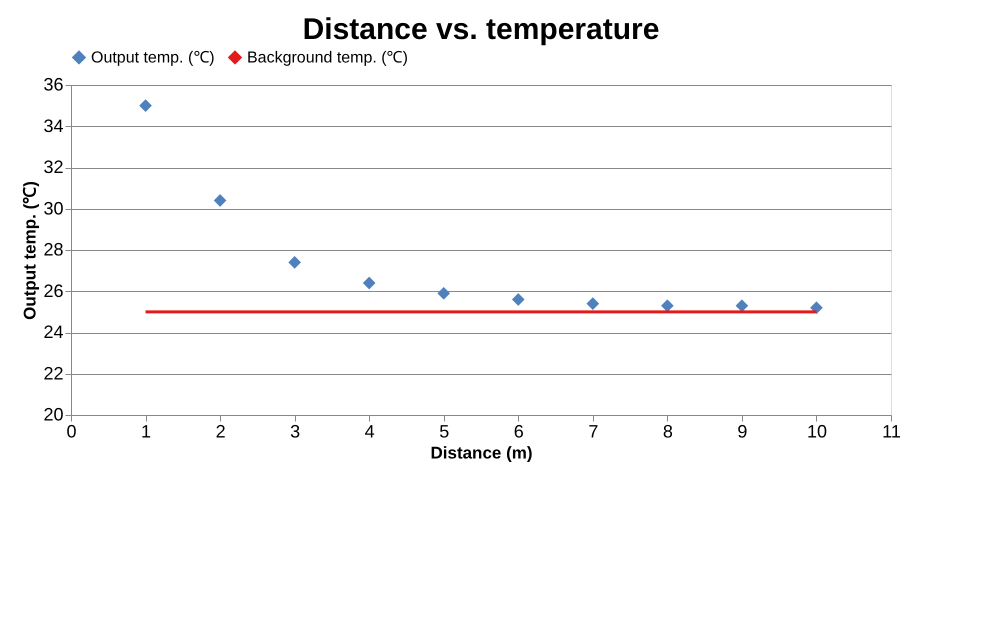 The width and height of the screenshot is (999, 620). Describe the element at coordinates (53, 290) in the screenshot. I see `y-tick-label: 26` at that location.